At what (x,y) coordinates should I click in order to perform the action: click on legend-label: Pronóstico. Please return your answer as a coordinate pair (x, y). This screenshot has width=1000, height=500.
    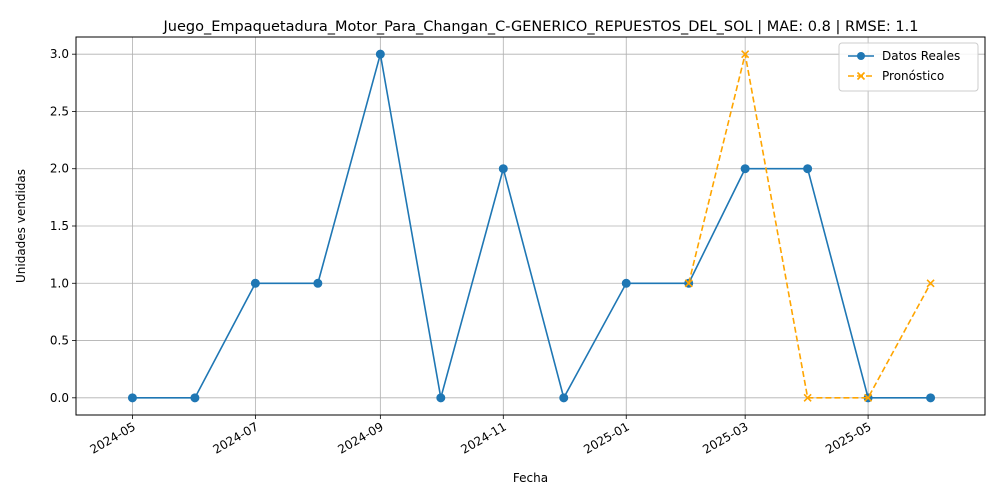
    Looking at the image, I should click on (913, 76).